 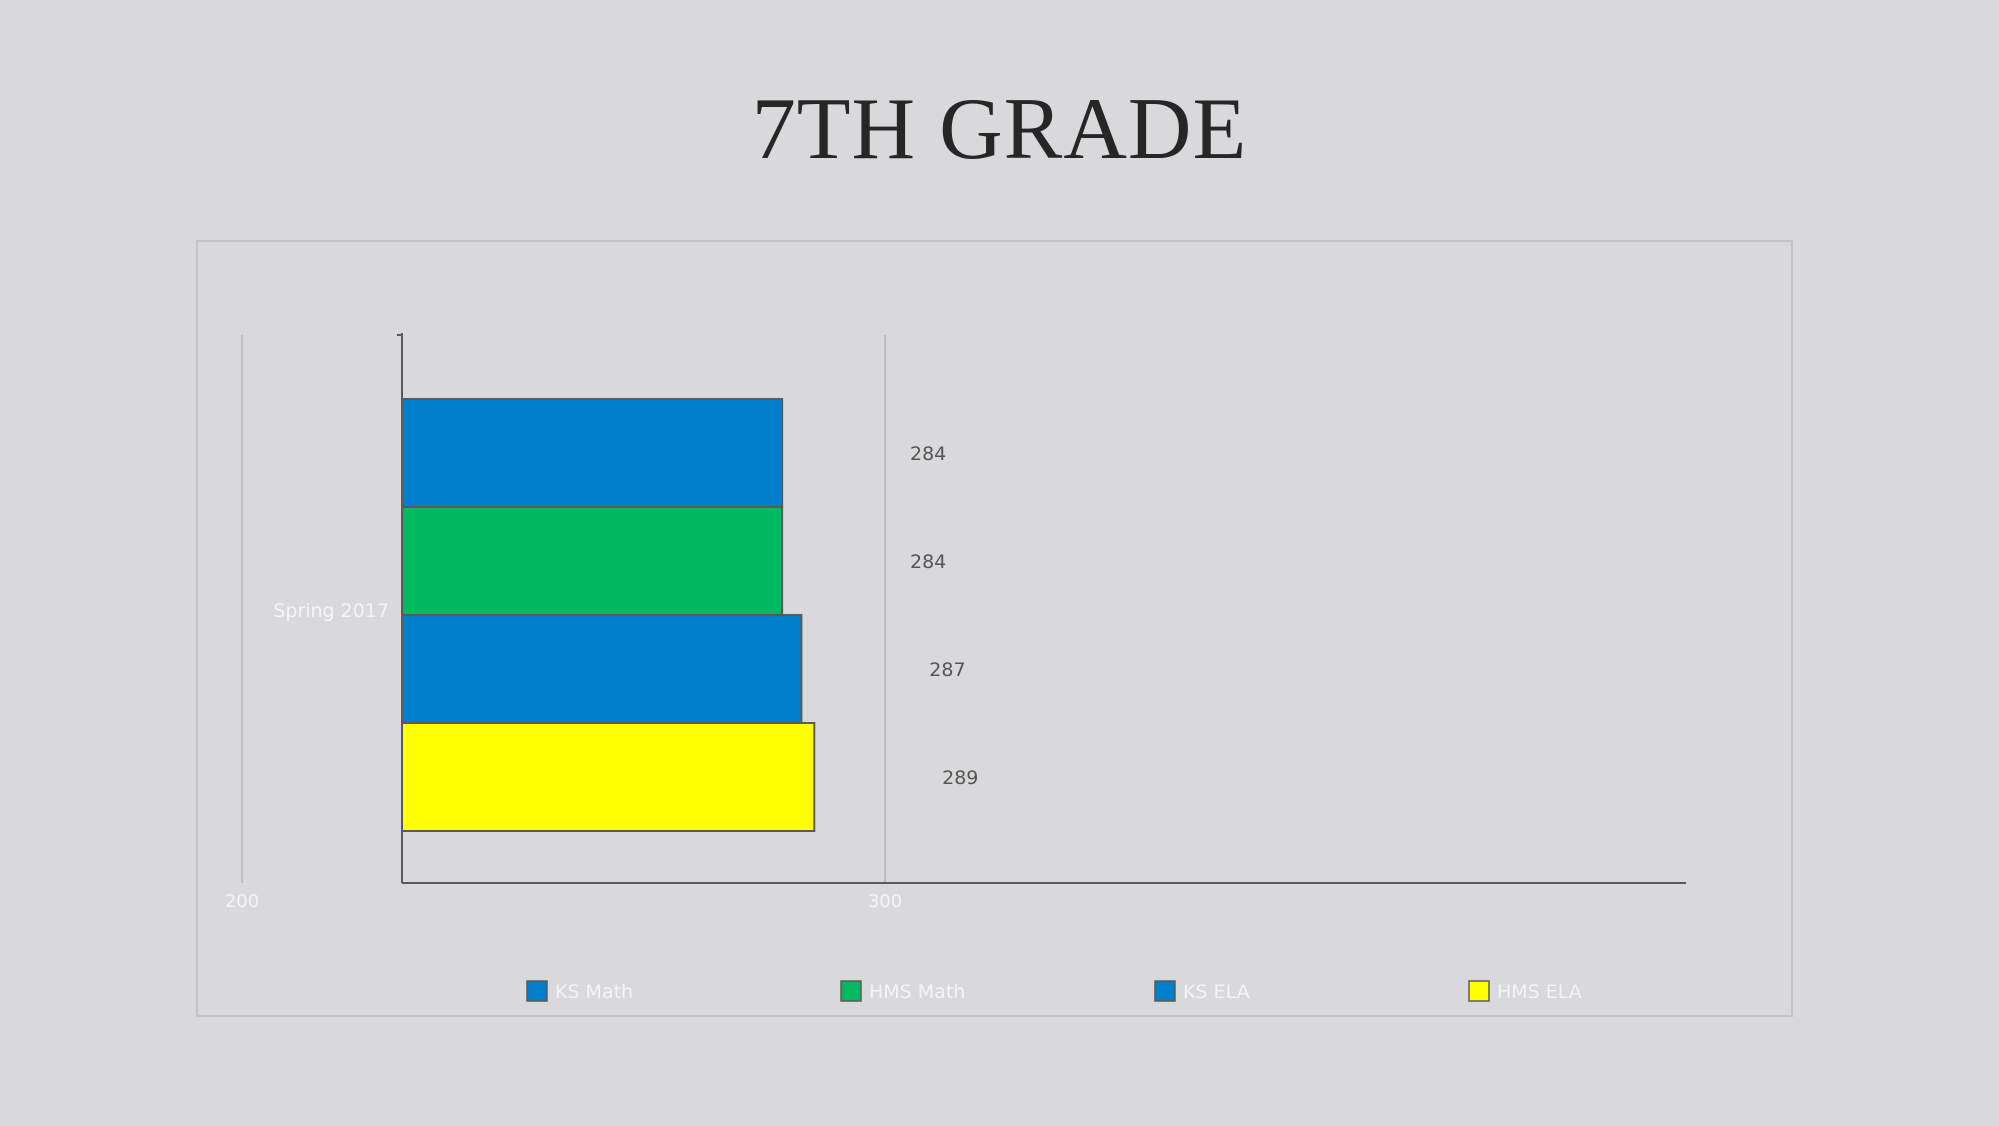 I want to click on bar-ks-ela, so click(x=602, y=669).